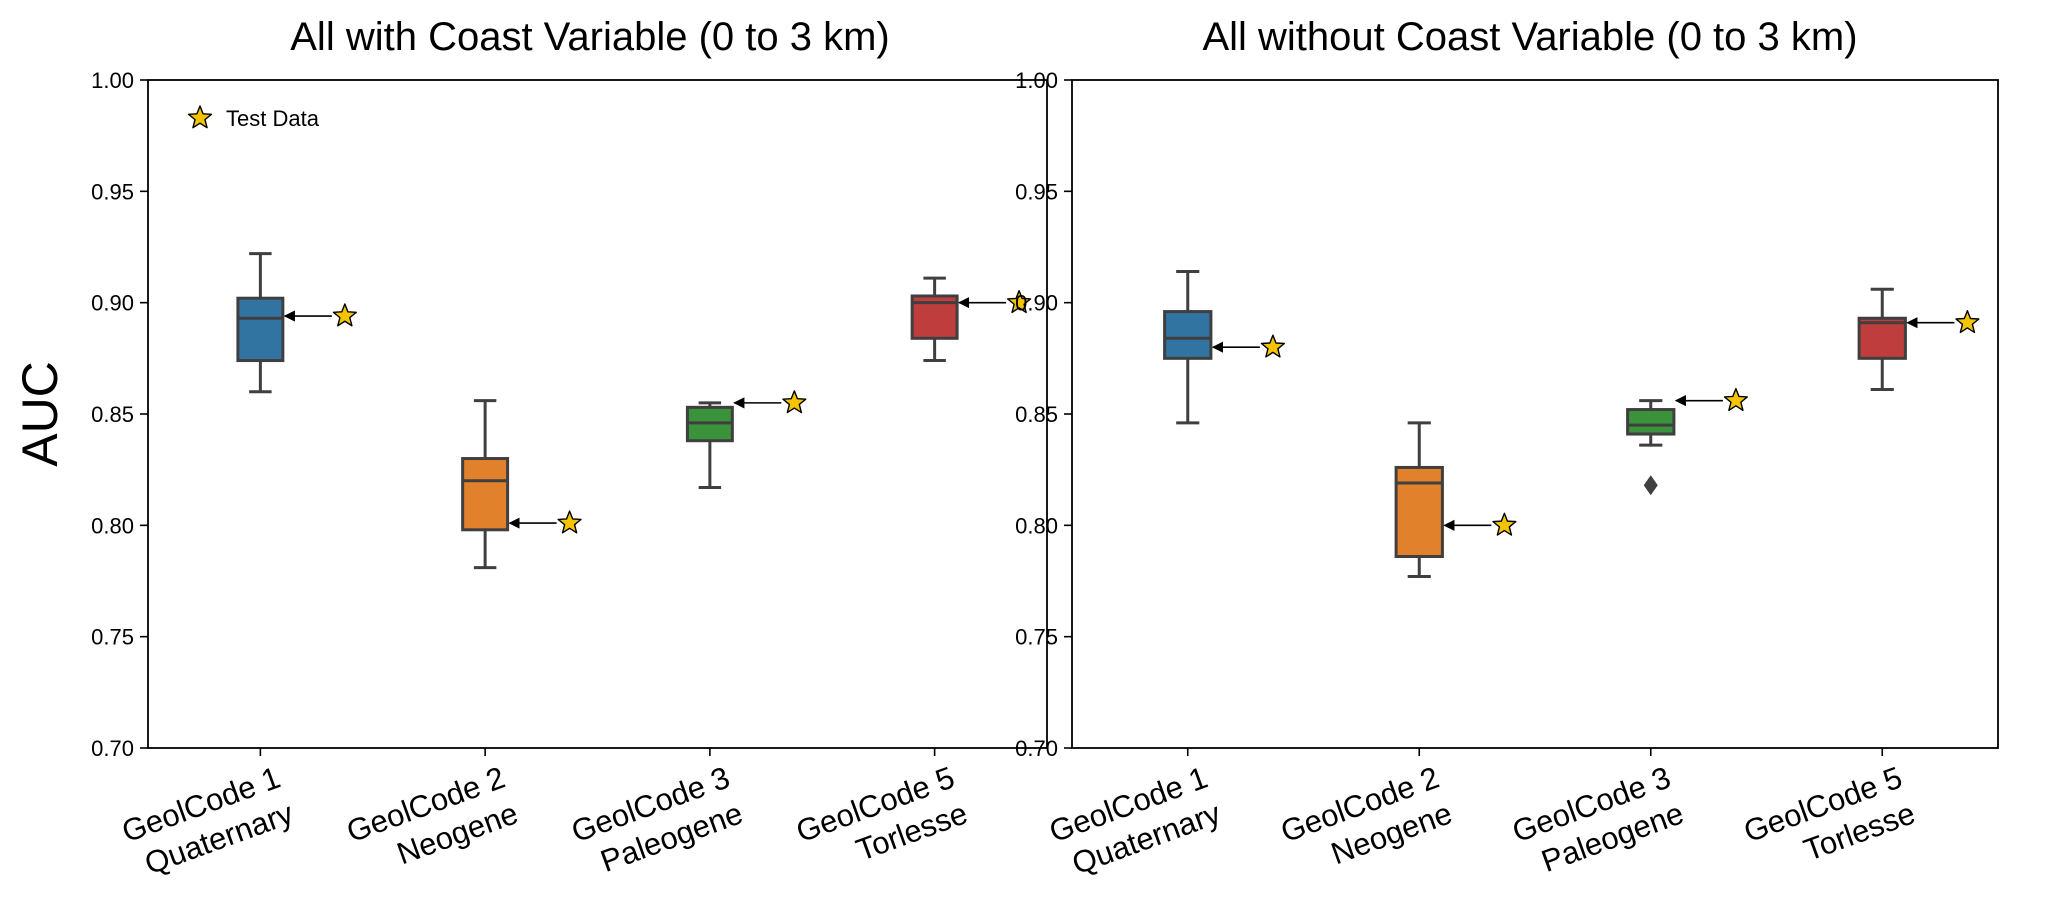 The width and height of the screenshot is (2067, 923). What do you see at coordinates (1650, 485) in the screenshot?
I see `outlier-point` at bounding box center [1650, 485].